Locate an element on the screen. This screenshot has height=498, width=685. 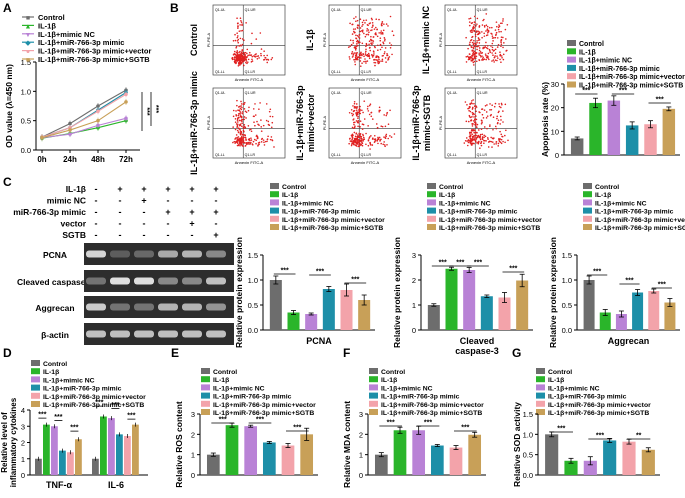
legend-label: IL-1β is located at coordinates (290, 195).